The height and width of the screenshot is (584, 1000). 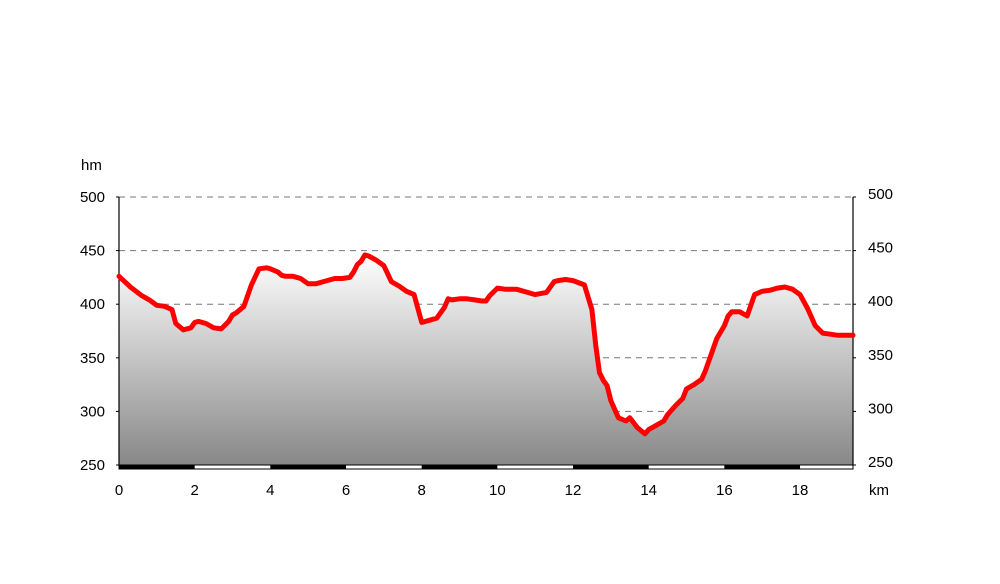 What do you see at coordinates (91, 165) in the screenshot?
I see `y-axis-unit-label: hm` at bounding box center [91, 165].